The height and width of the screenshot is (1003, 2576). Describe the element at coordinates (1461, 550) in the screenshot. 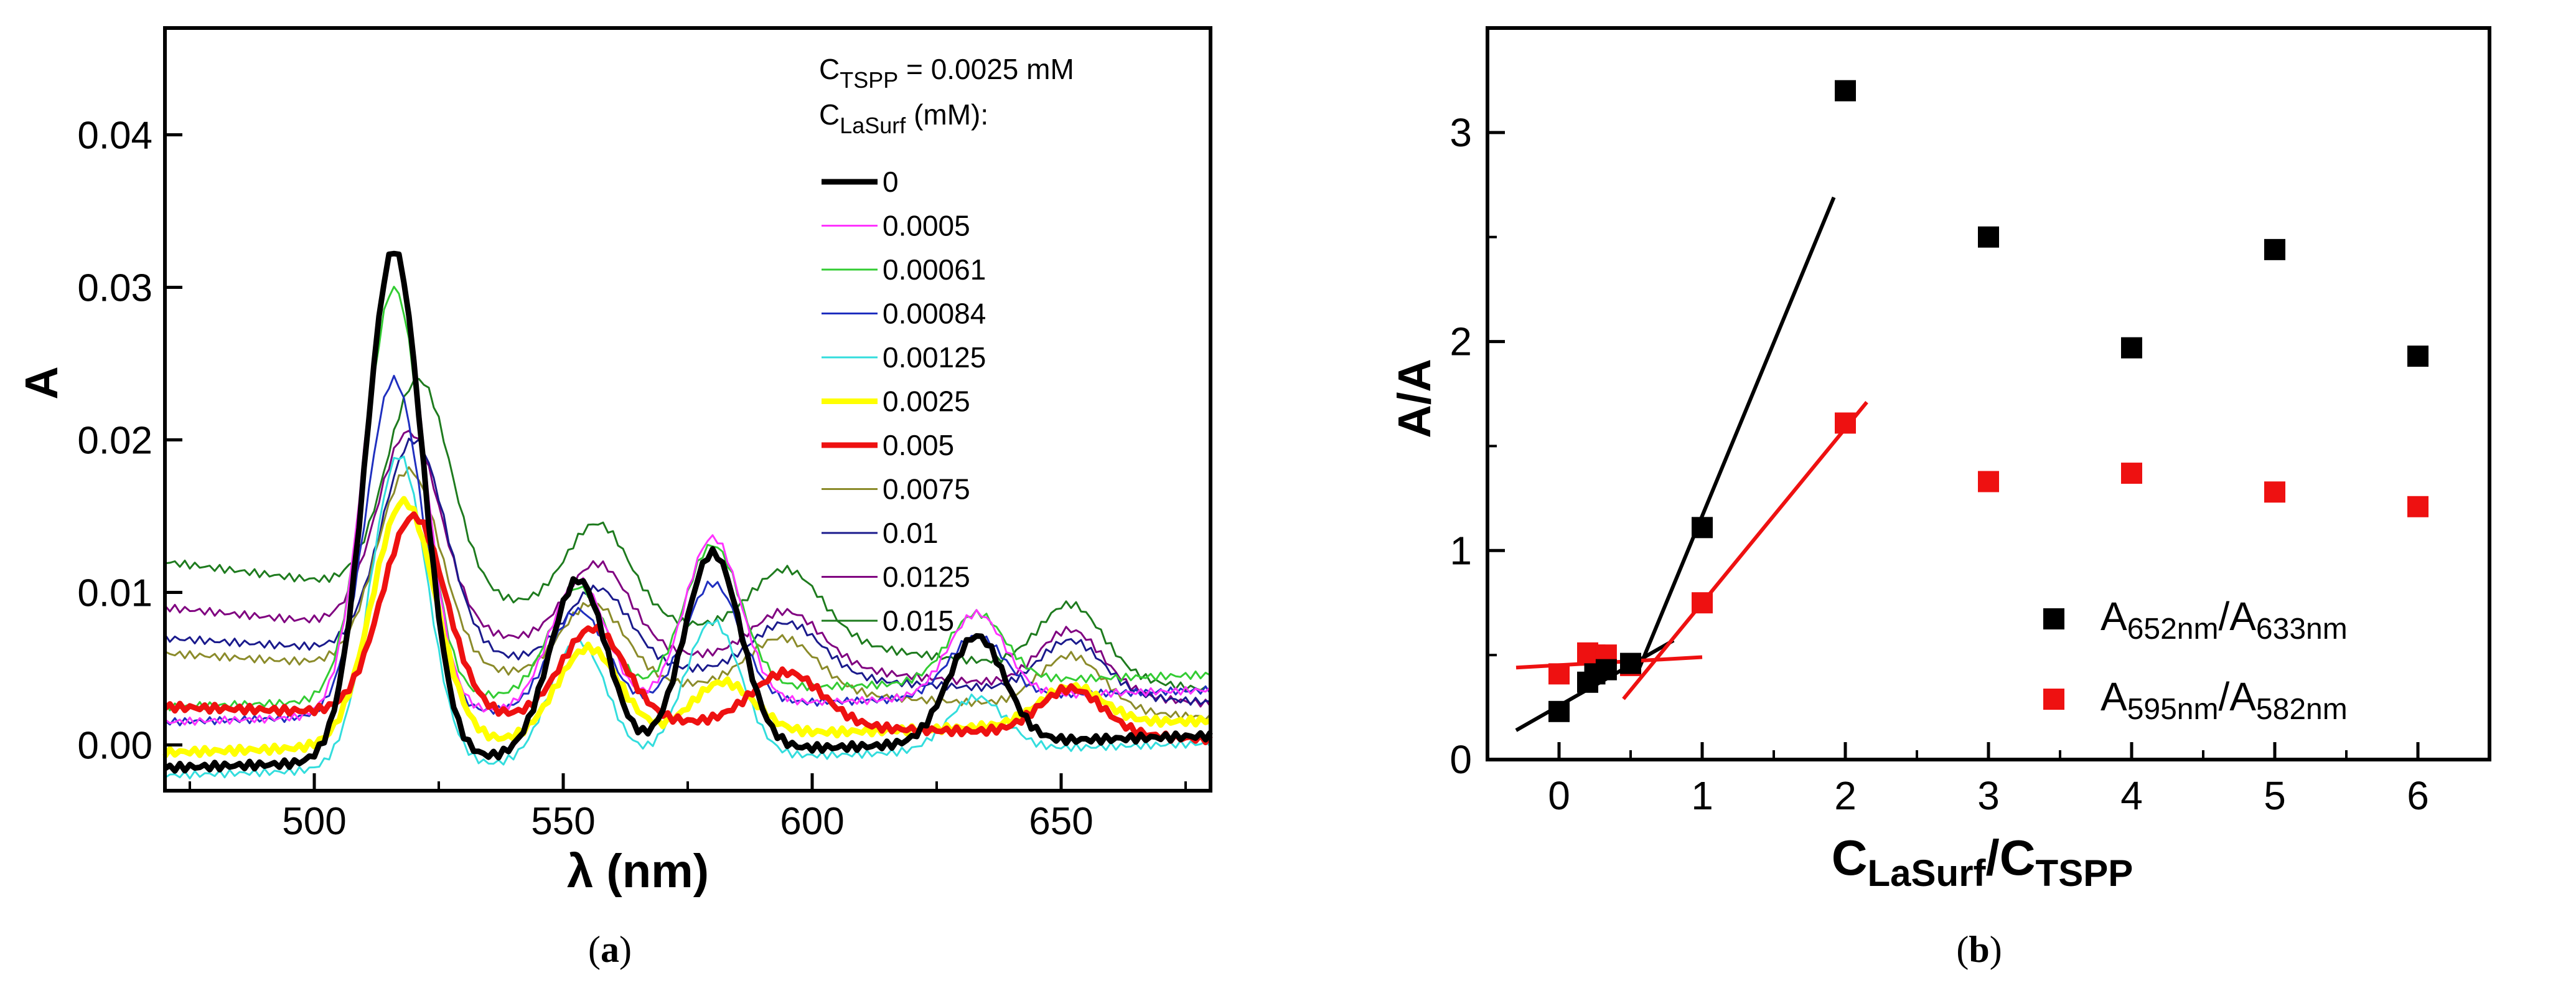

I see `panel-b-y-tick-label: 1` at that location.